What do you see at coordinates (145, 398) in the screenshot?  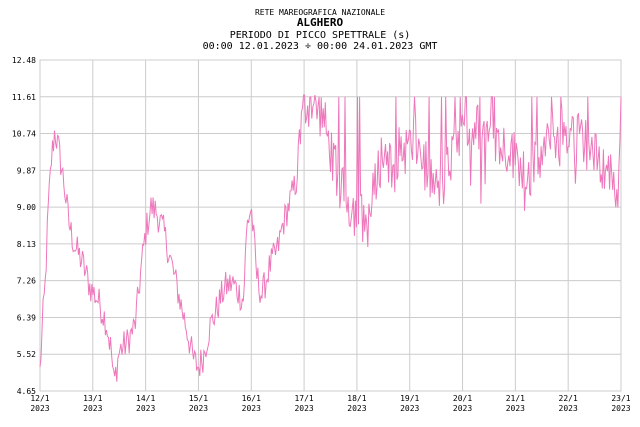 I see `x-tick-label: 14/1` at bounding box center [145, 398].